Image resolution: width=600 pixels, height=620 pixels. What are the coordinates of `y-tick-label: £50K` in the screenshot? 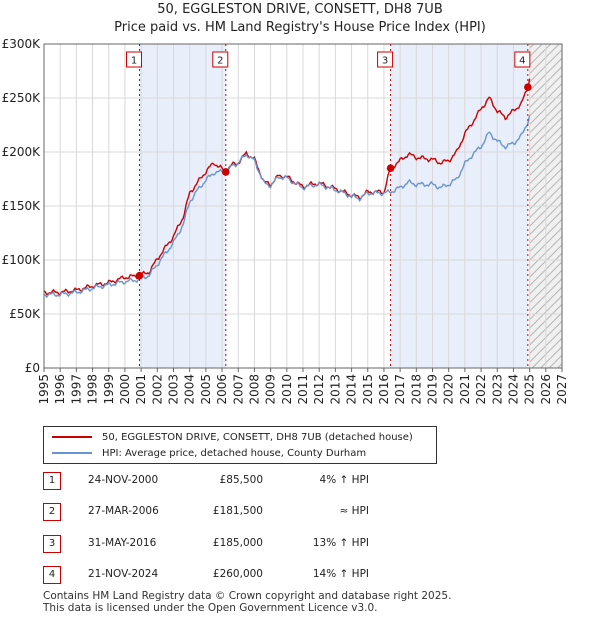 It's located at (25, 314).